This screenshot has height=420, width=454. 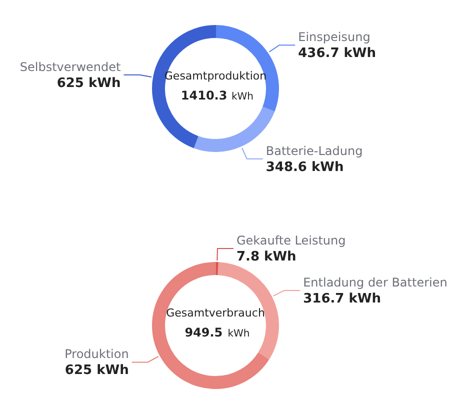 What do you see at coordinates (96, 354) in the screenshot?
I see `slice-label: Produktion` at bounding box center [96, 354].